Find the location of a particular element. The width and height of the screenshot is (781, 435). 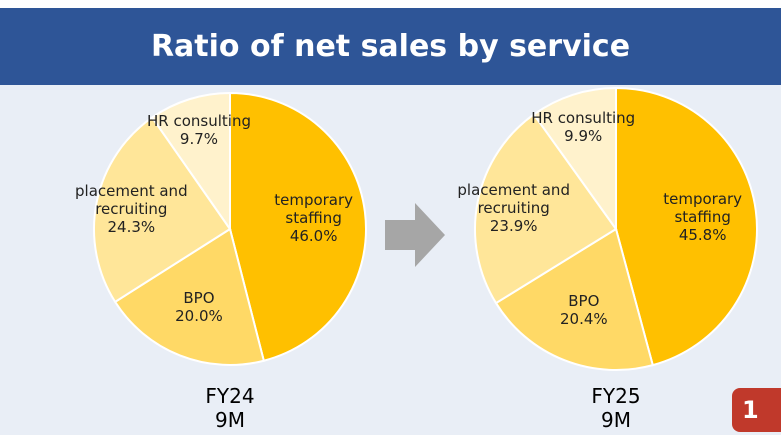

value-label: 24.3% is located at coordinates (131, 227).